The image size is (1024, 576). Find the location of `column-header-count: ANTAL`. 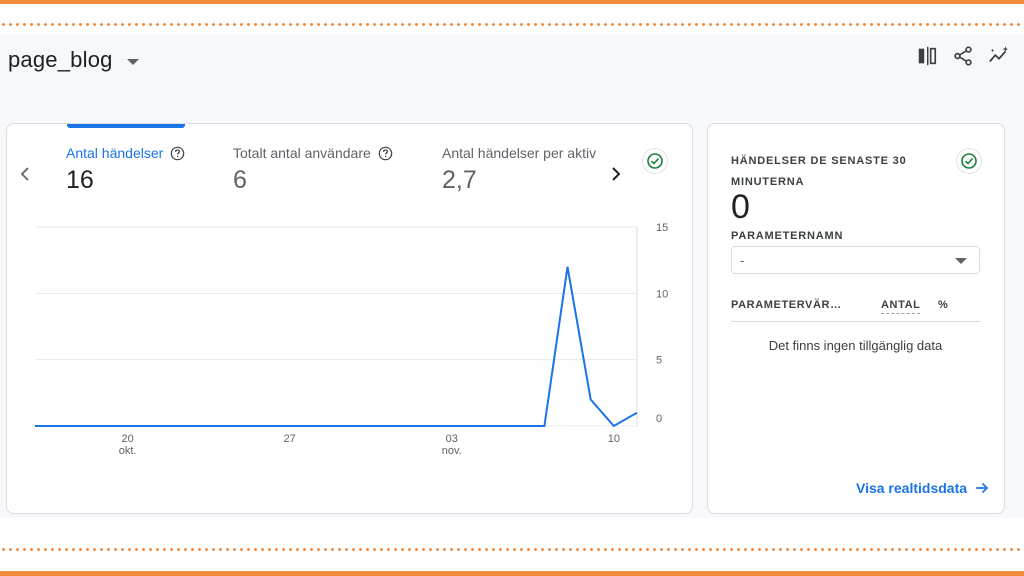

column-header-count: ANTAL is located at coordinates (901, 306).